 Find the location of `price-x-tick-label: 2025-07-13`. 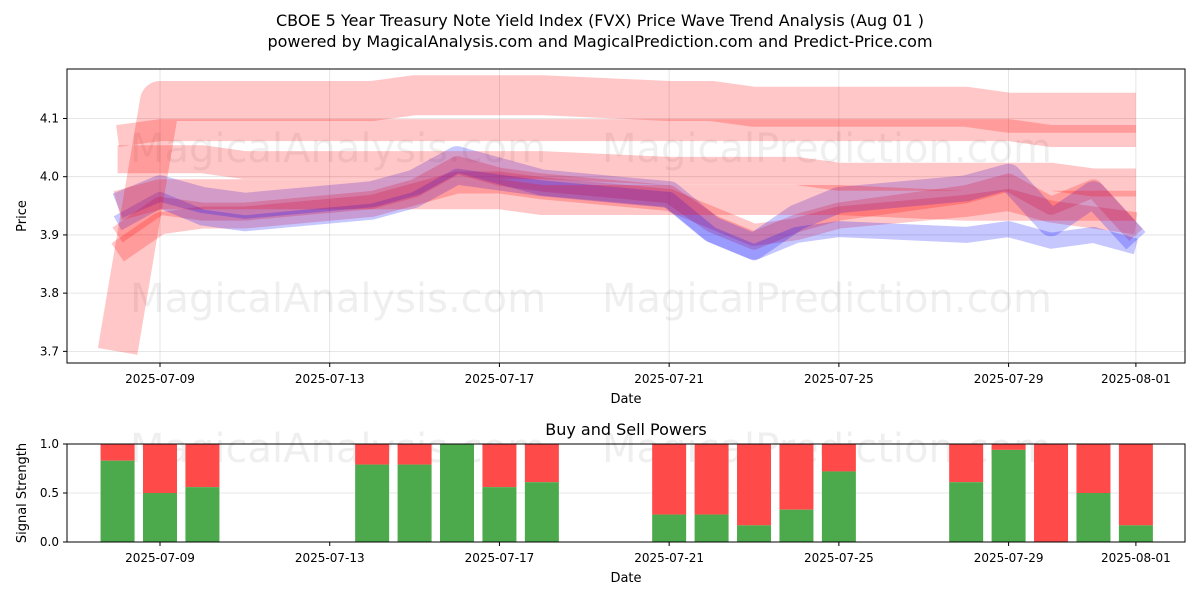

price-x-tick-label: 2025-07-13 is located at coordinates (330, 379).